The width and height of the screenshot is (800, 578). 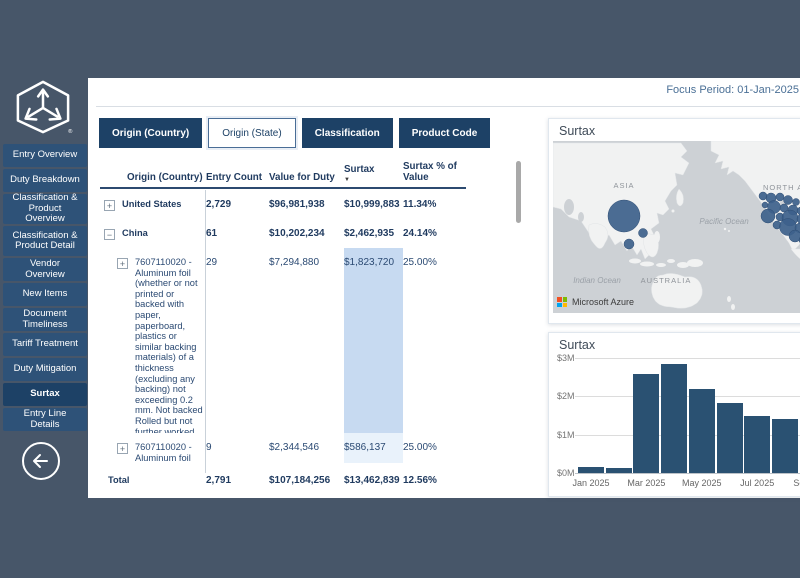 I want to click on cell-entry-count: 29, so click(x=212, y=262).